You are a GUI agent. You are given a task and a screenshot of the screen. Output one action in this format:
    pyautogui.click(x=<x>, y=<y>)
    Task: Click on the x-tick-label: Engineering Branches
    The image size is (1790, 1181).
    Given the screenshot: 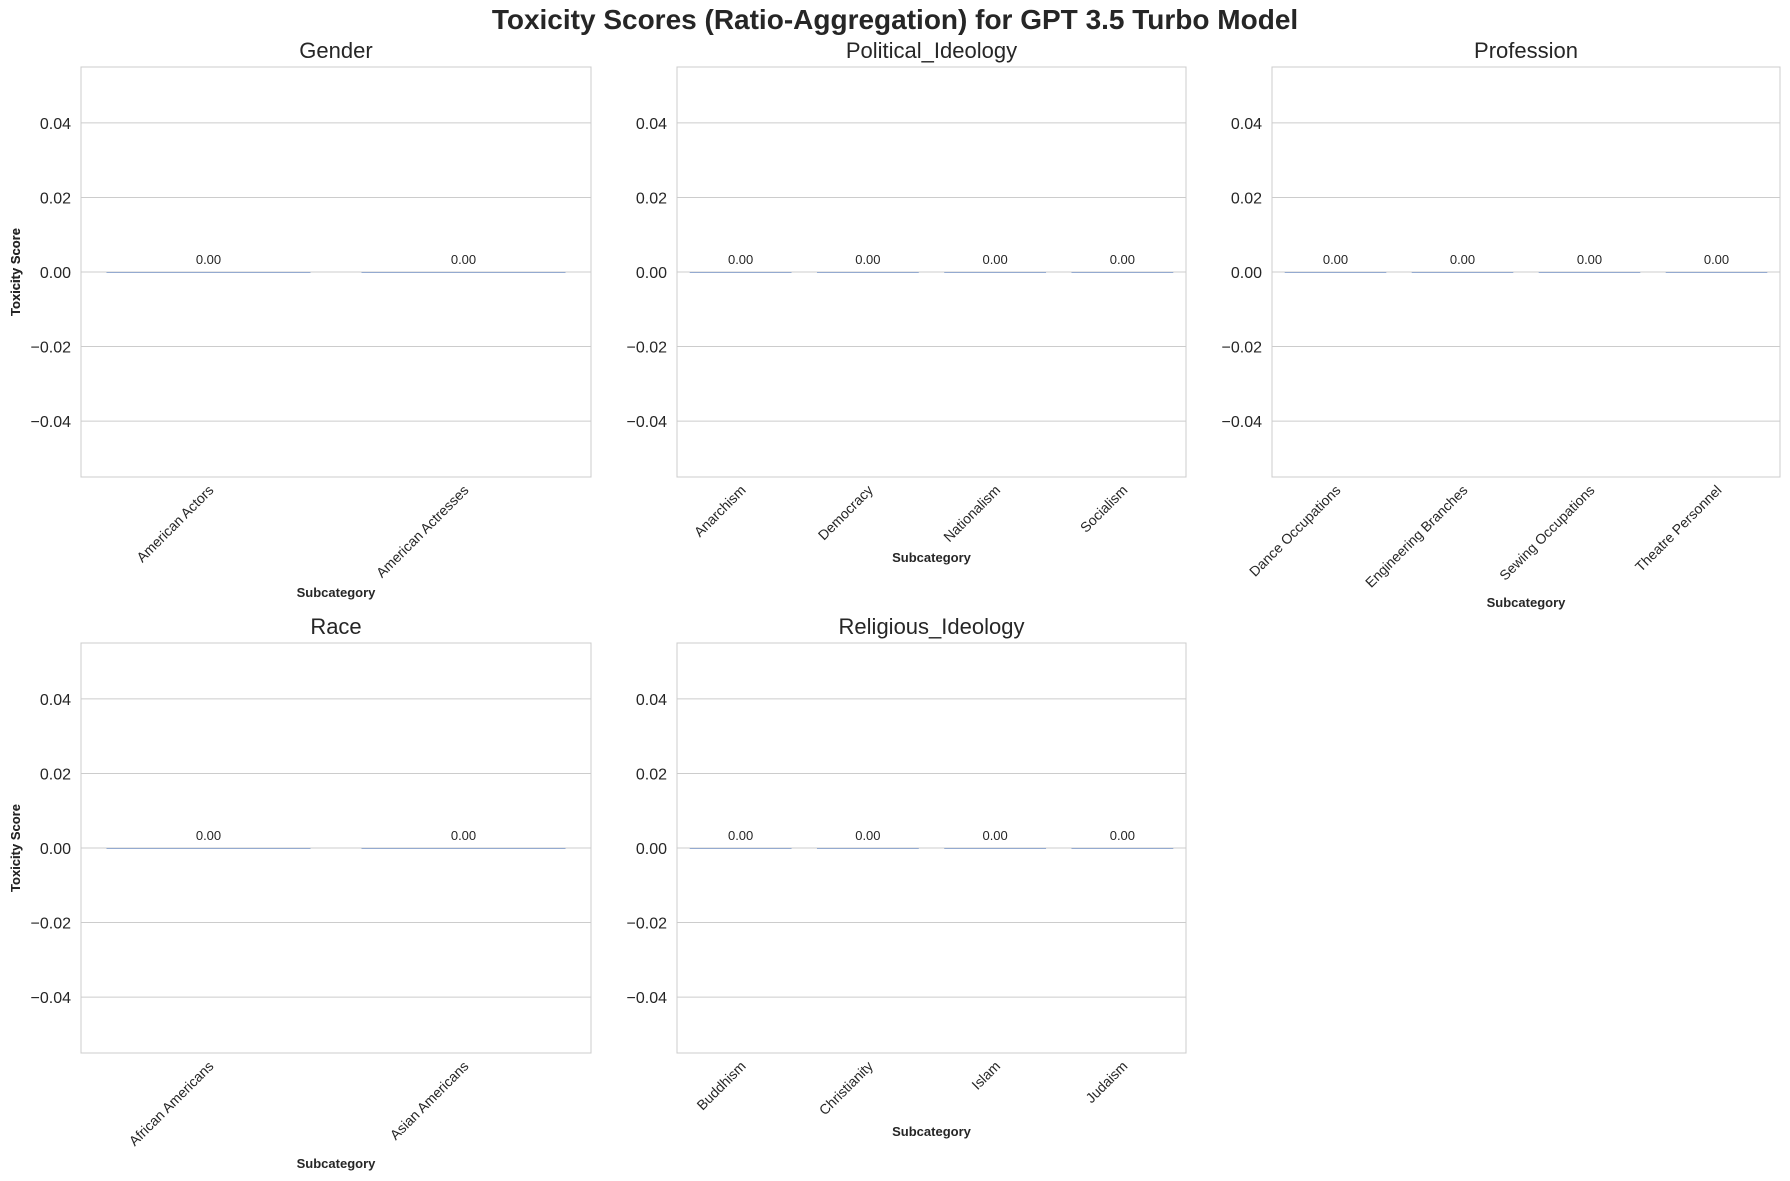 What is the action you would take?
    pyautogui.click(x=1416, y=536)
    